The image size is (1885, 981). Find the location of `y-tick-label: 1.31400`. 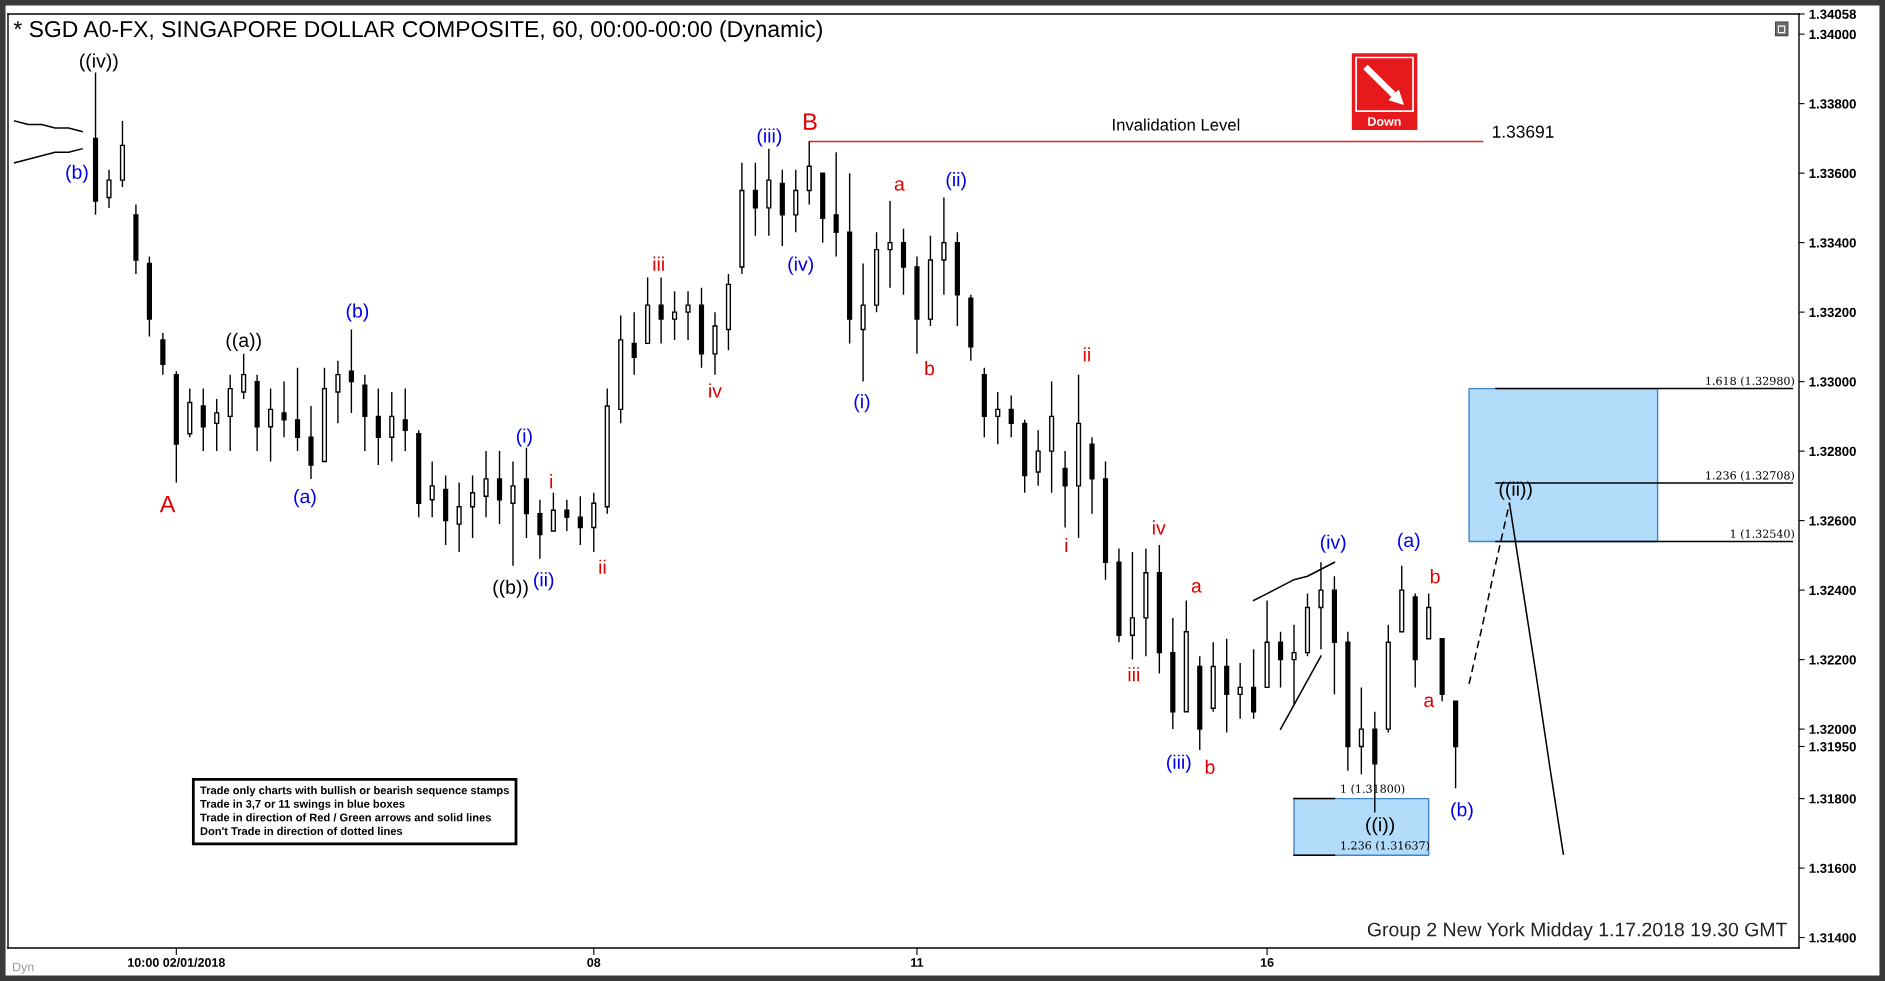

y-tick-label: 1.31400 is located at coordinates (1832, 938).